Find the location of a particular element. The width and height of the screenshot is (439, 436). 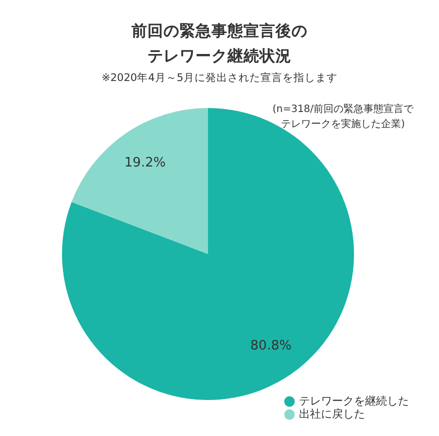

legend-label: テレワークを継続した is located at coordinates (354, 401).